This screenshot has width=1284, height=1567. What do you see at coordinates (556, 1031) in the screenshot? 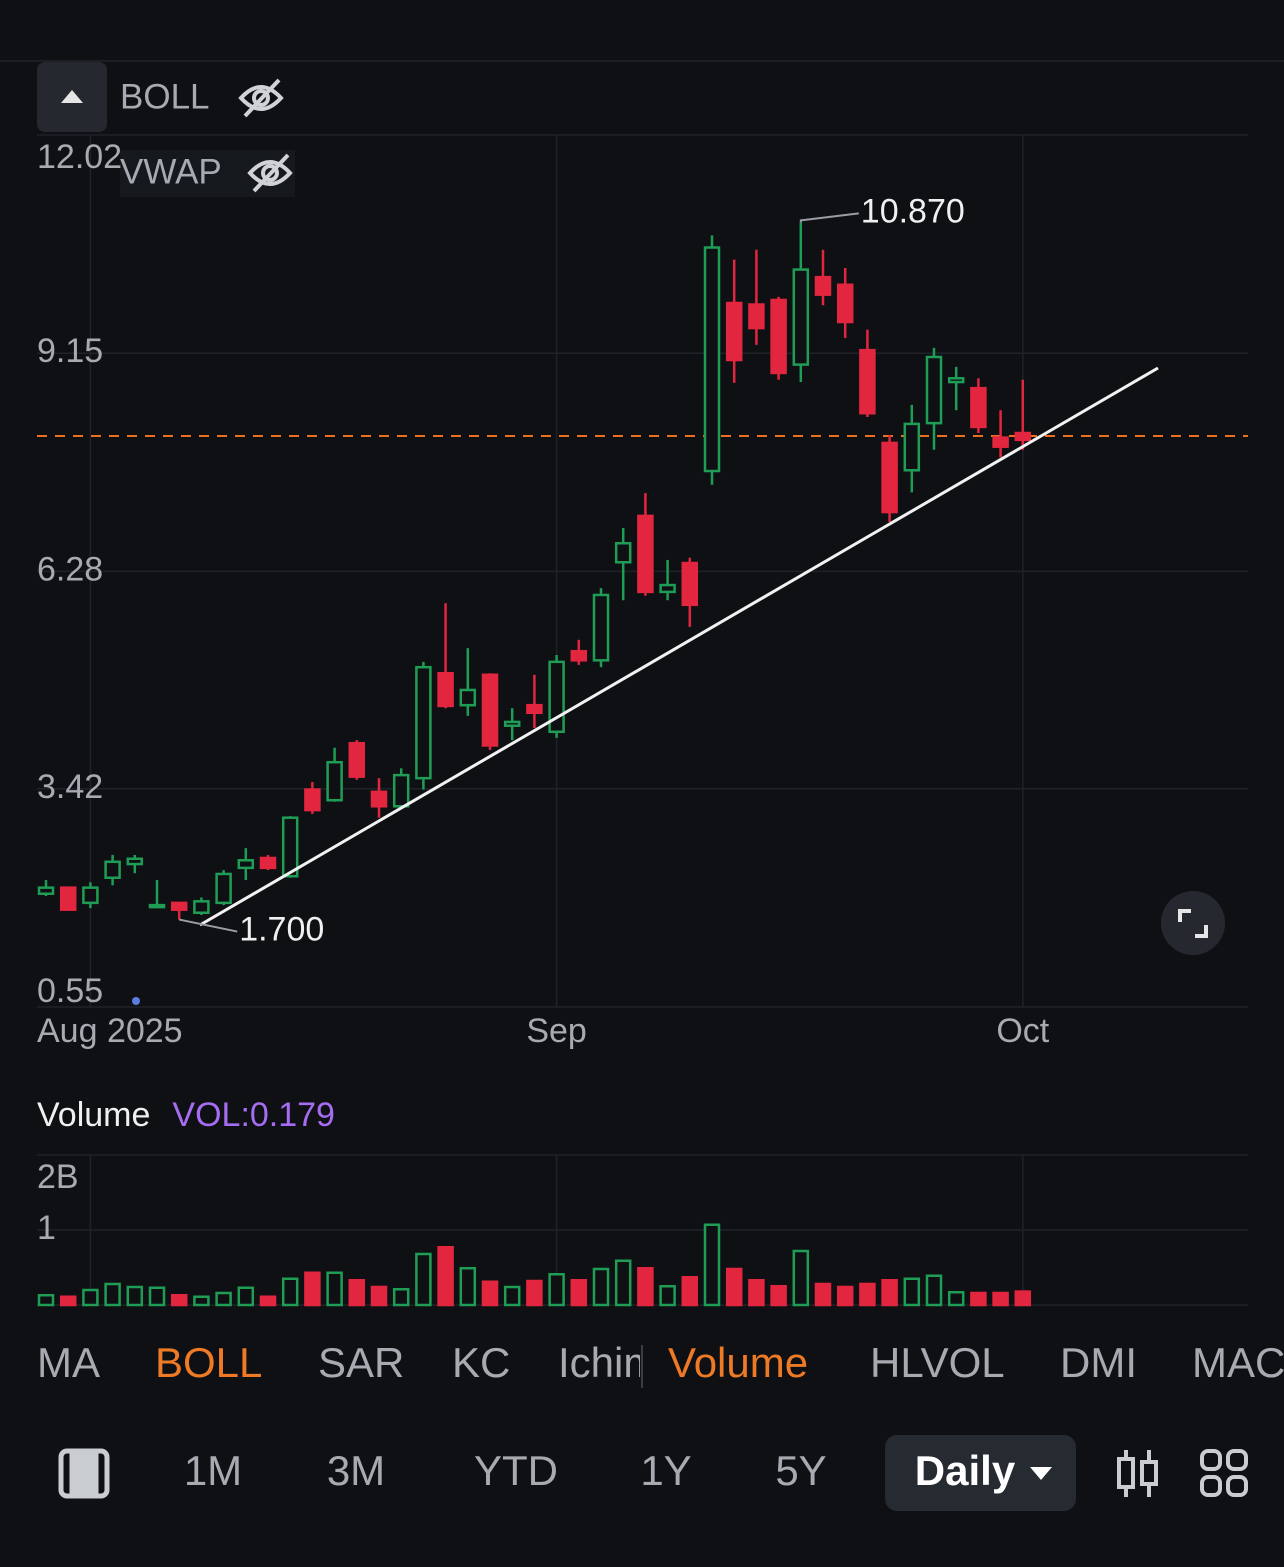
I see `x-tick-label: Sep` at bounding box center [556, 1031].